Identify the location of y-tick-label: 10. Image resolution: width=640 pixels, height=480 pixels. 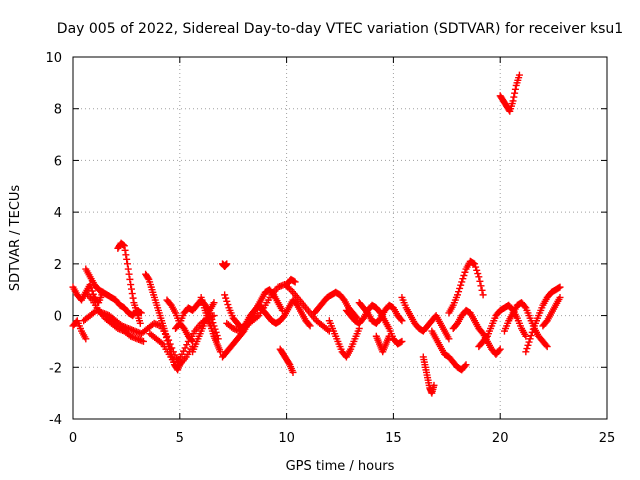
(53, 58).